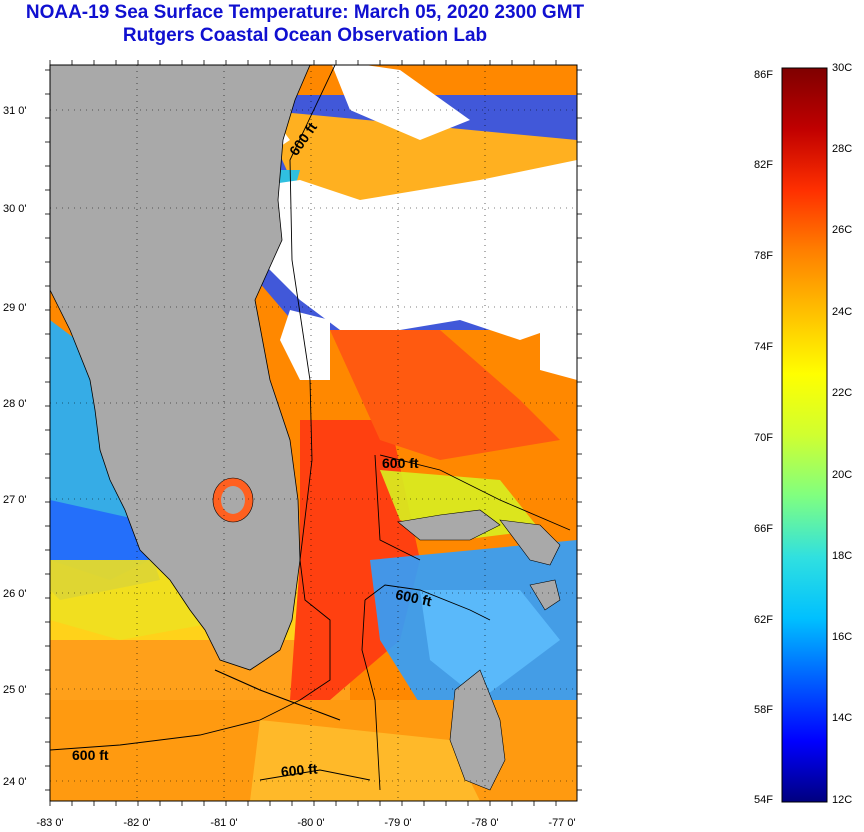  I want to click on lat-label: 24 0', so click(15, 782).